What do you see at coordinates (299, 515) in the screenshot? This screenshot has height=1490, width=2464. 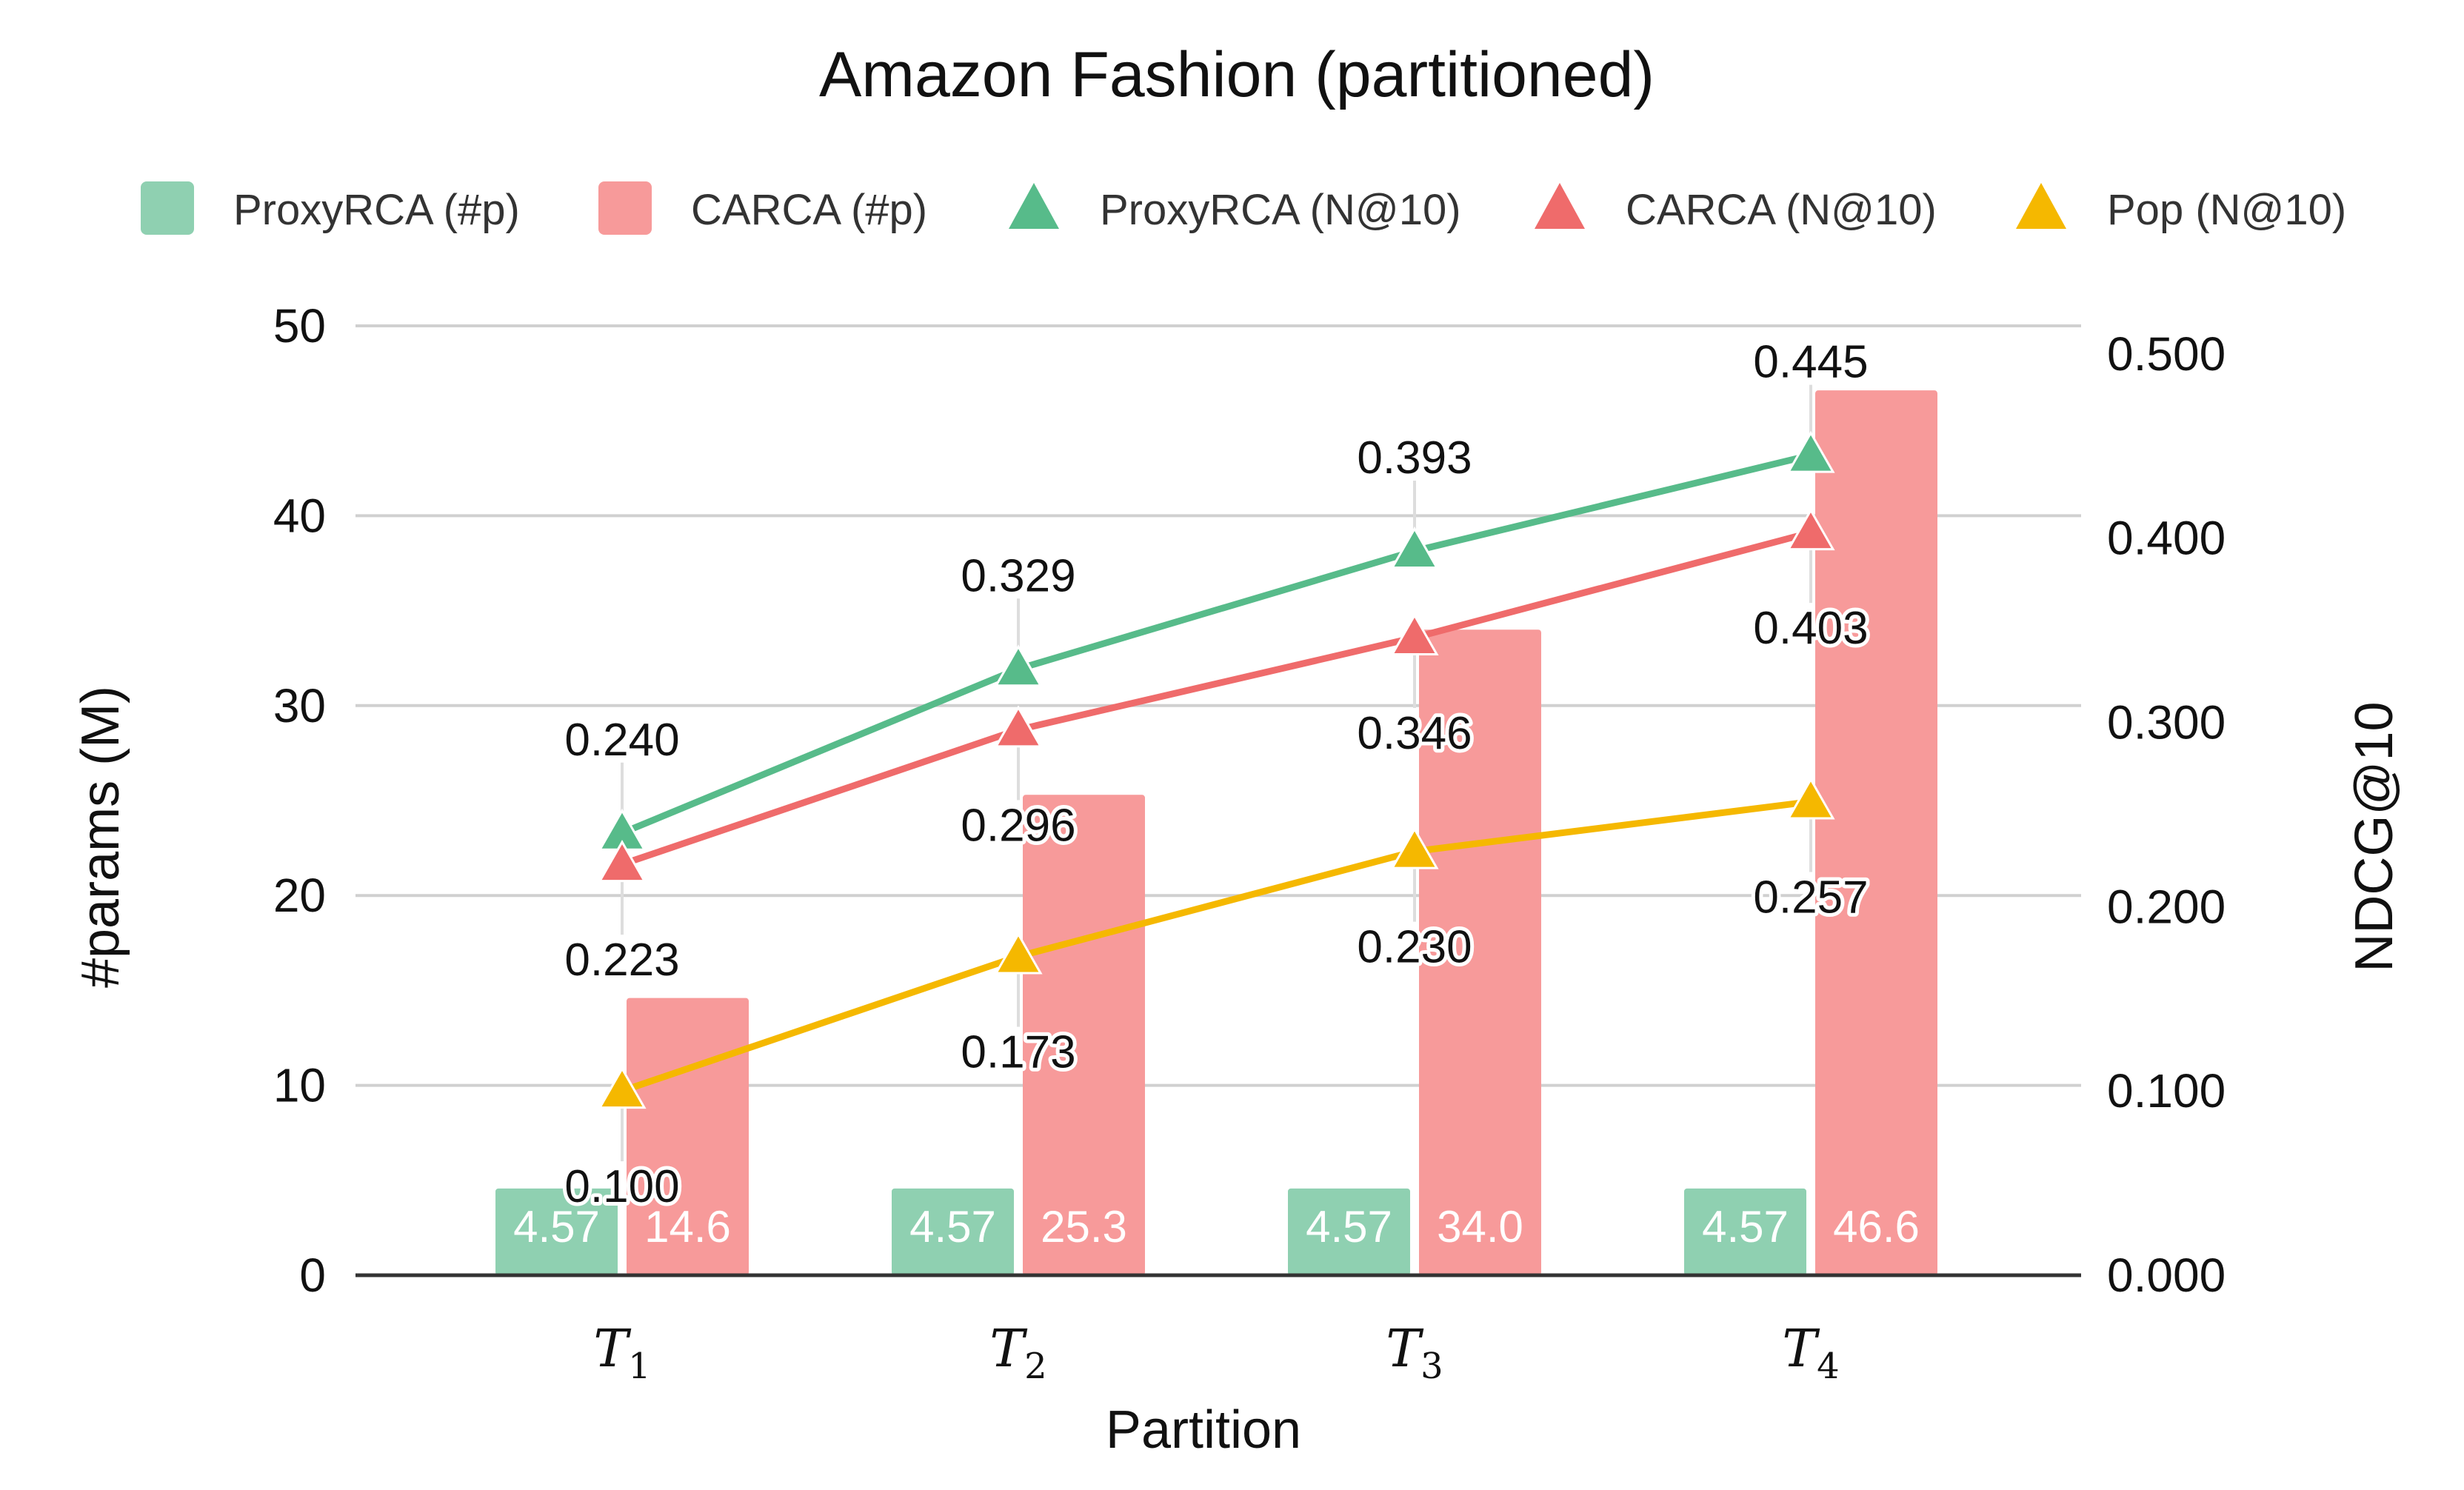 I see `y-left-tick-label: 40` at bounding box center [299, 515].